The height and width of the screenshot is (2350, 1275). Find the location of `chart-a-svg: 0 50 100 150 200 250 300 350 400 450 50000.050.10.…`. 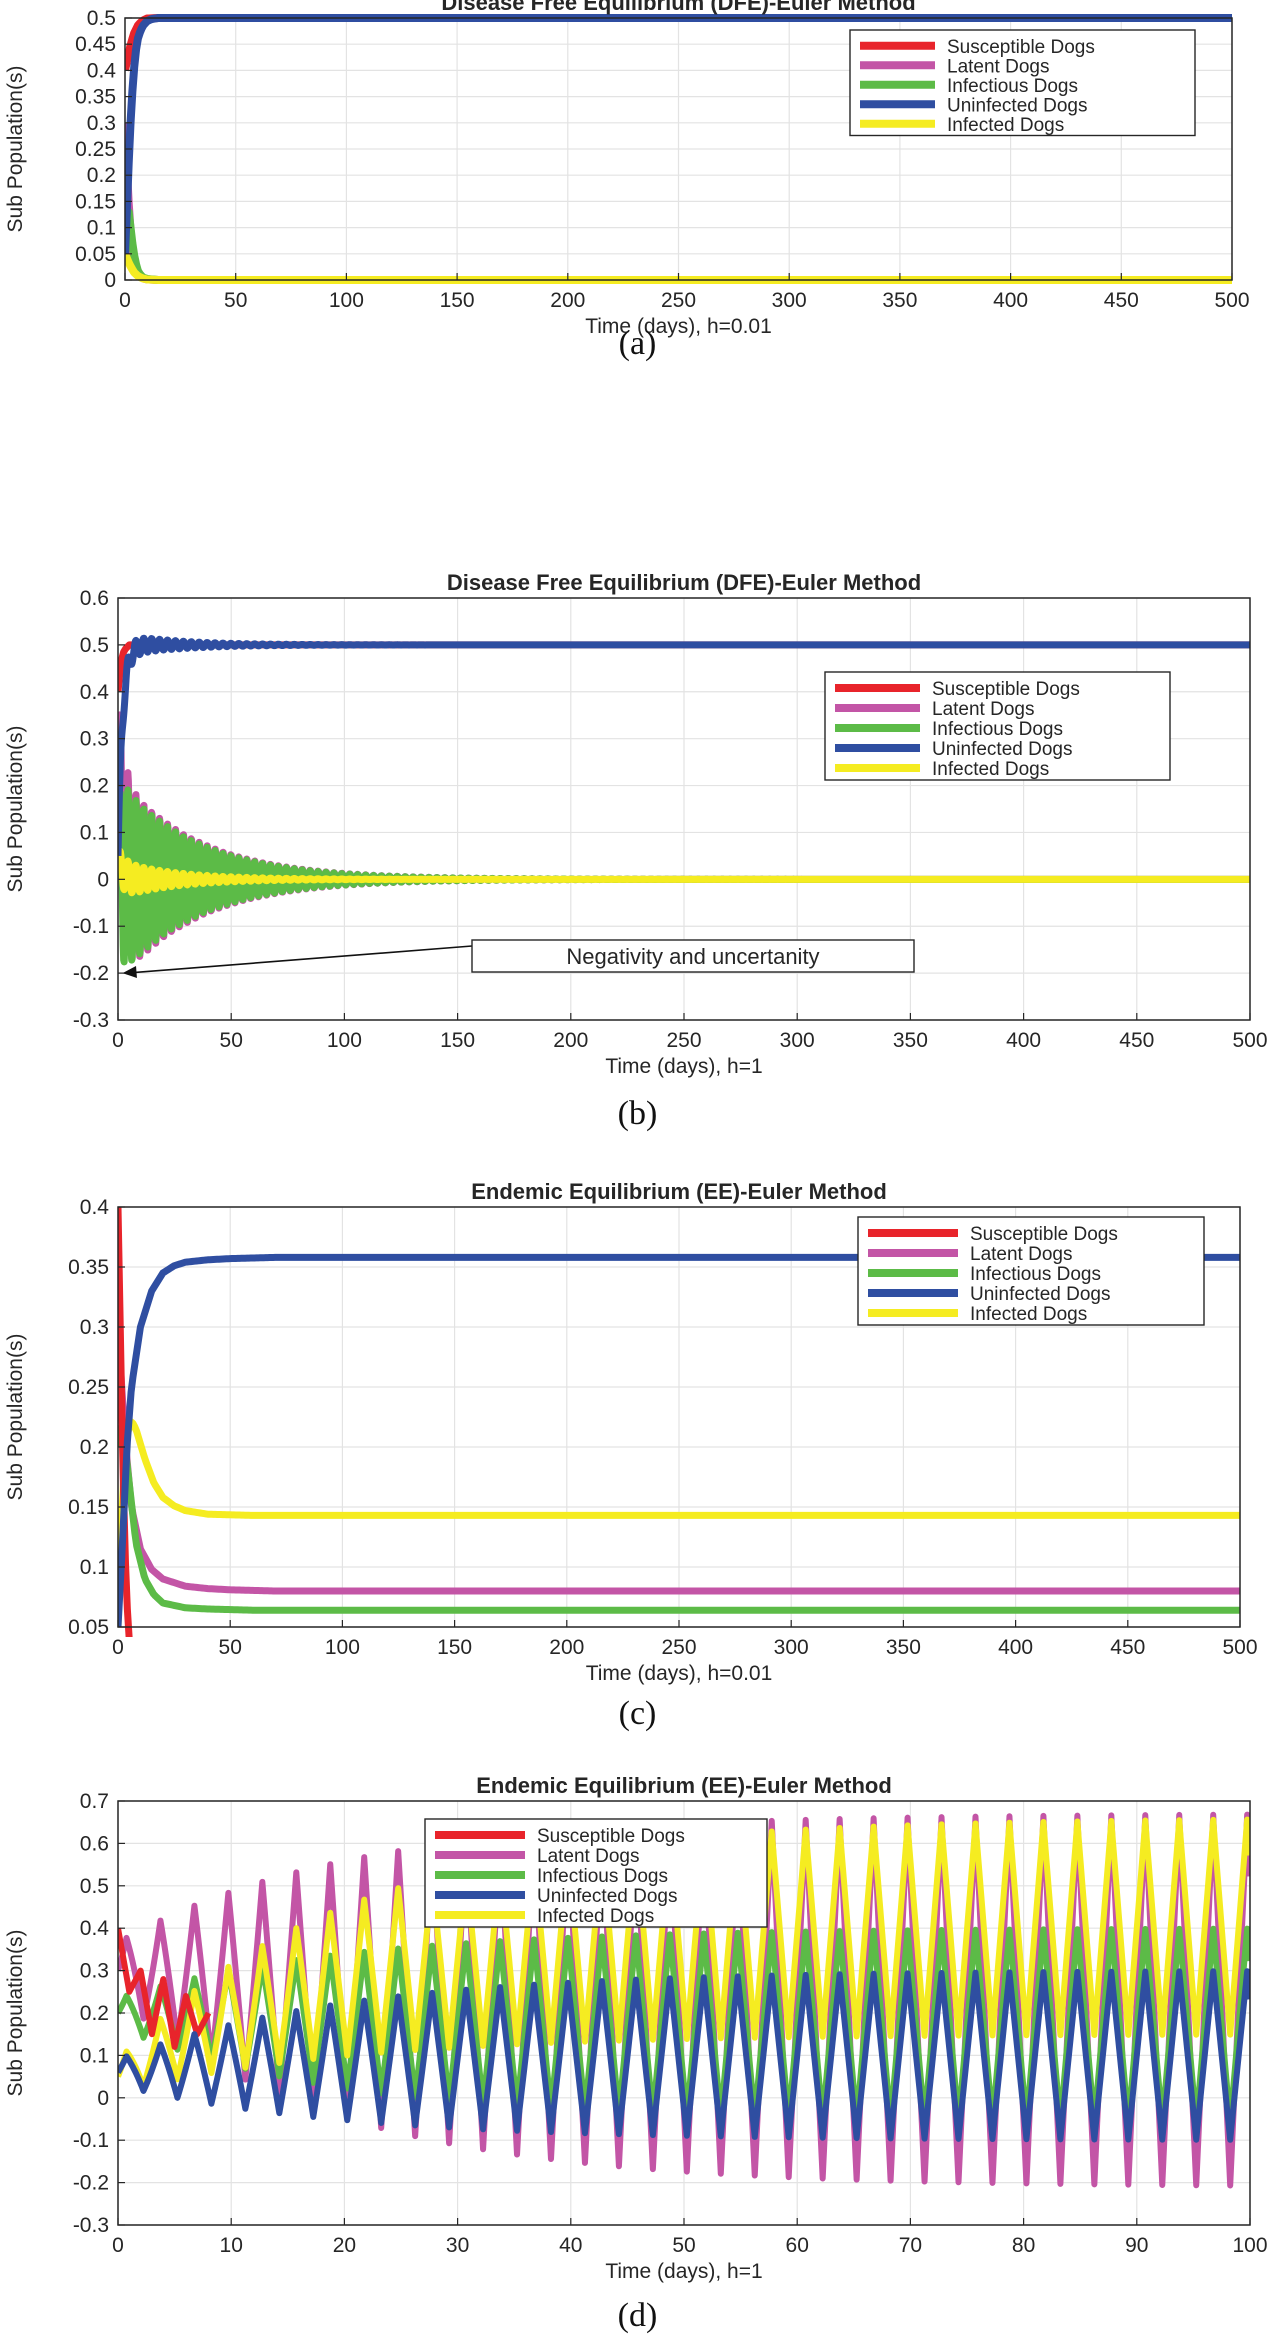

chart-a-svg: 0 50 100 150 200 250 300 350 400 450 50000.050.10.… is located at coordinates (627, 169).